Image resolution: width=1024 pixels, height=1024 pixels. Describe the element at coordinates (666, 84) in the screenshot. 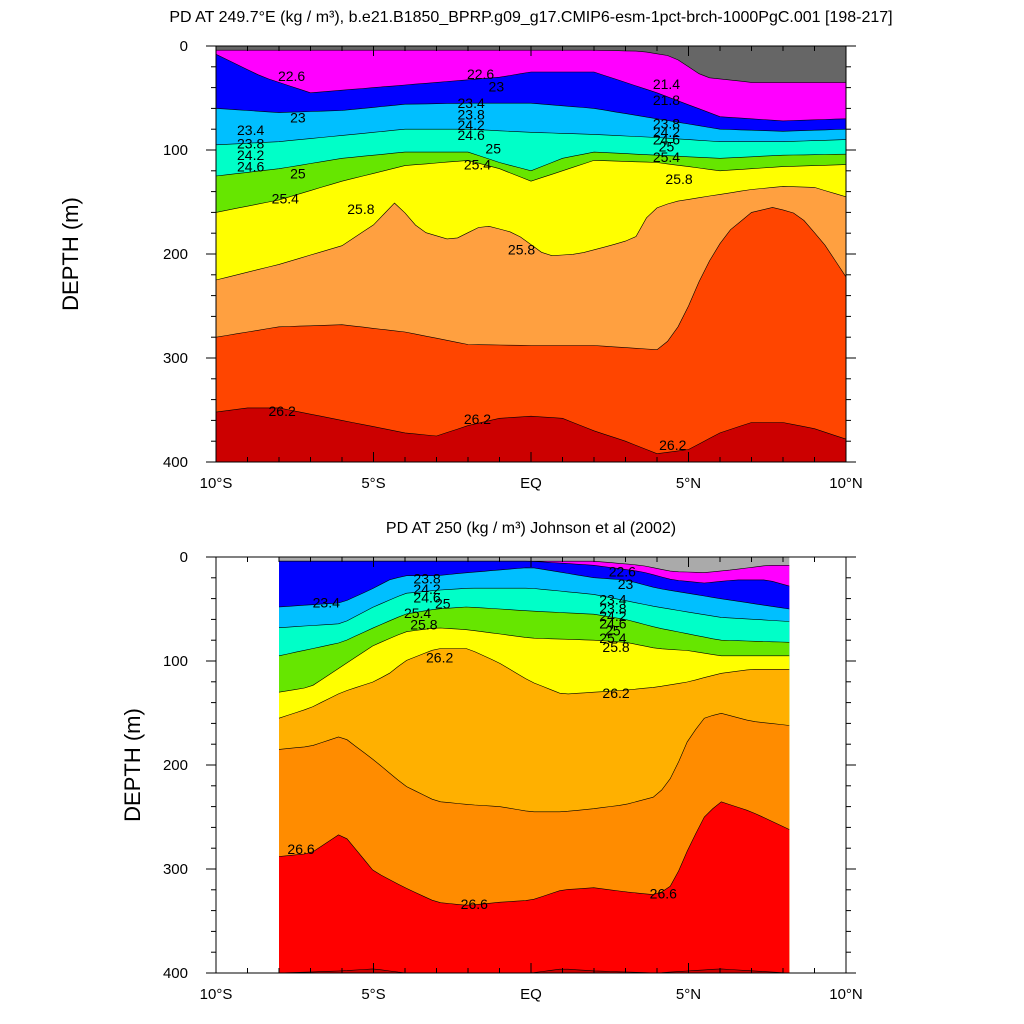

I see `contour-label: 21.4` at that location.